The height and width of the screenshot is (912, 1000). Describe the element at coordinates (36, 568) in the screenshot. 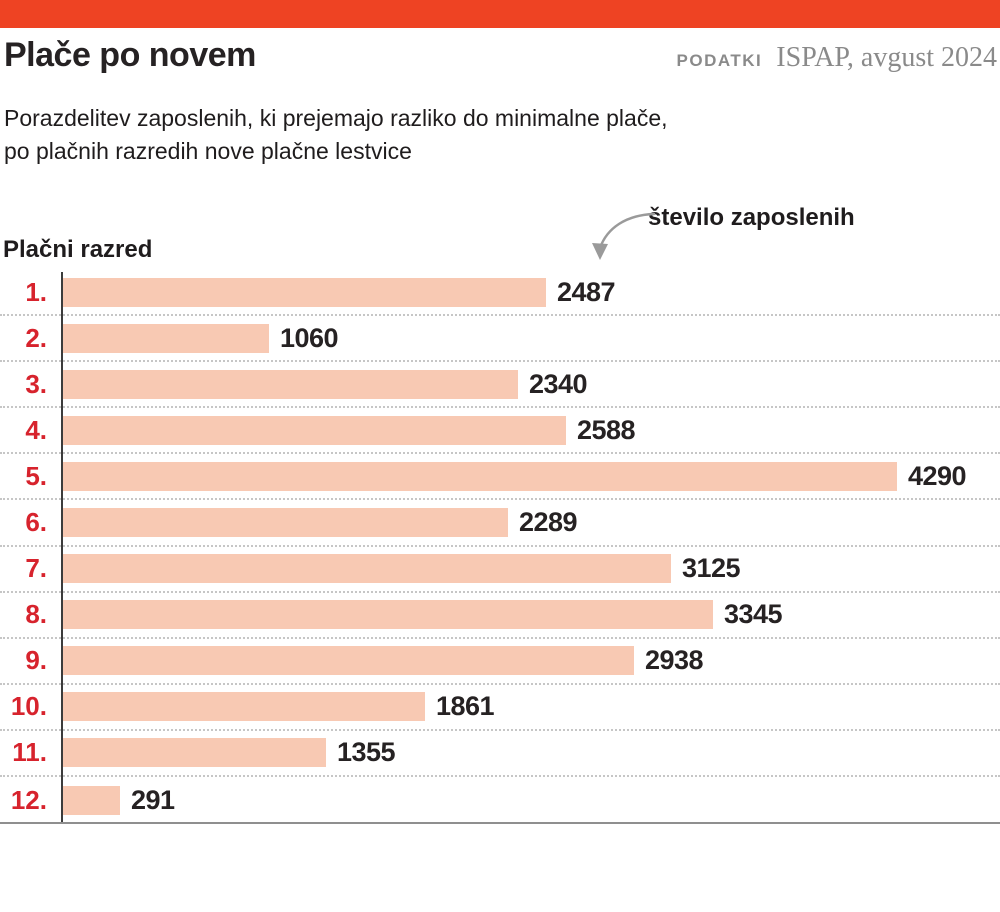

I see `category-label: 7.` at that location.